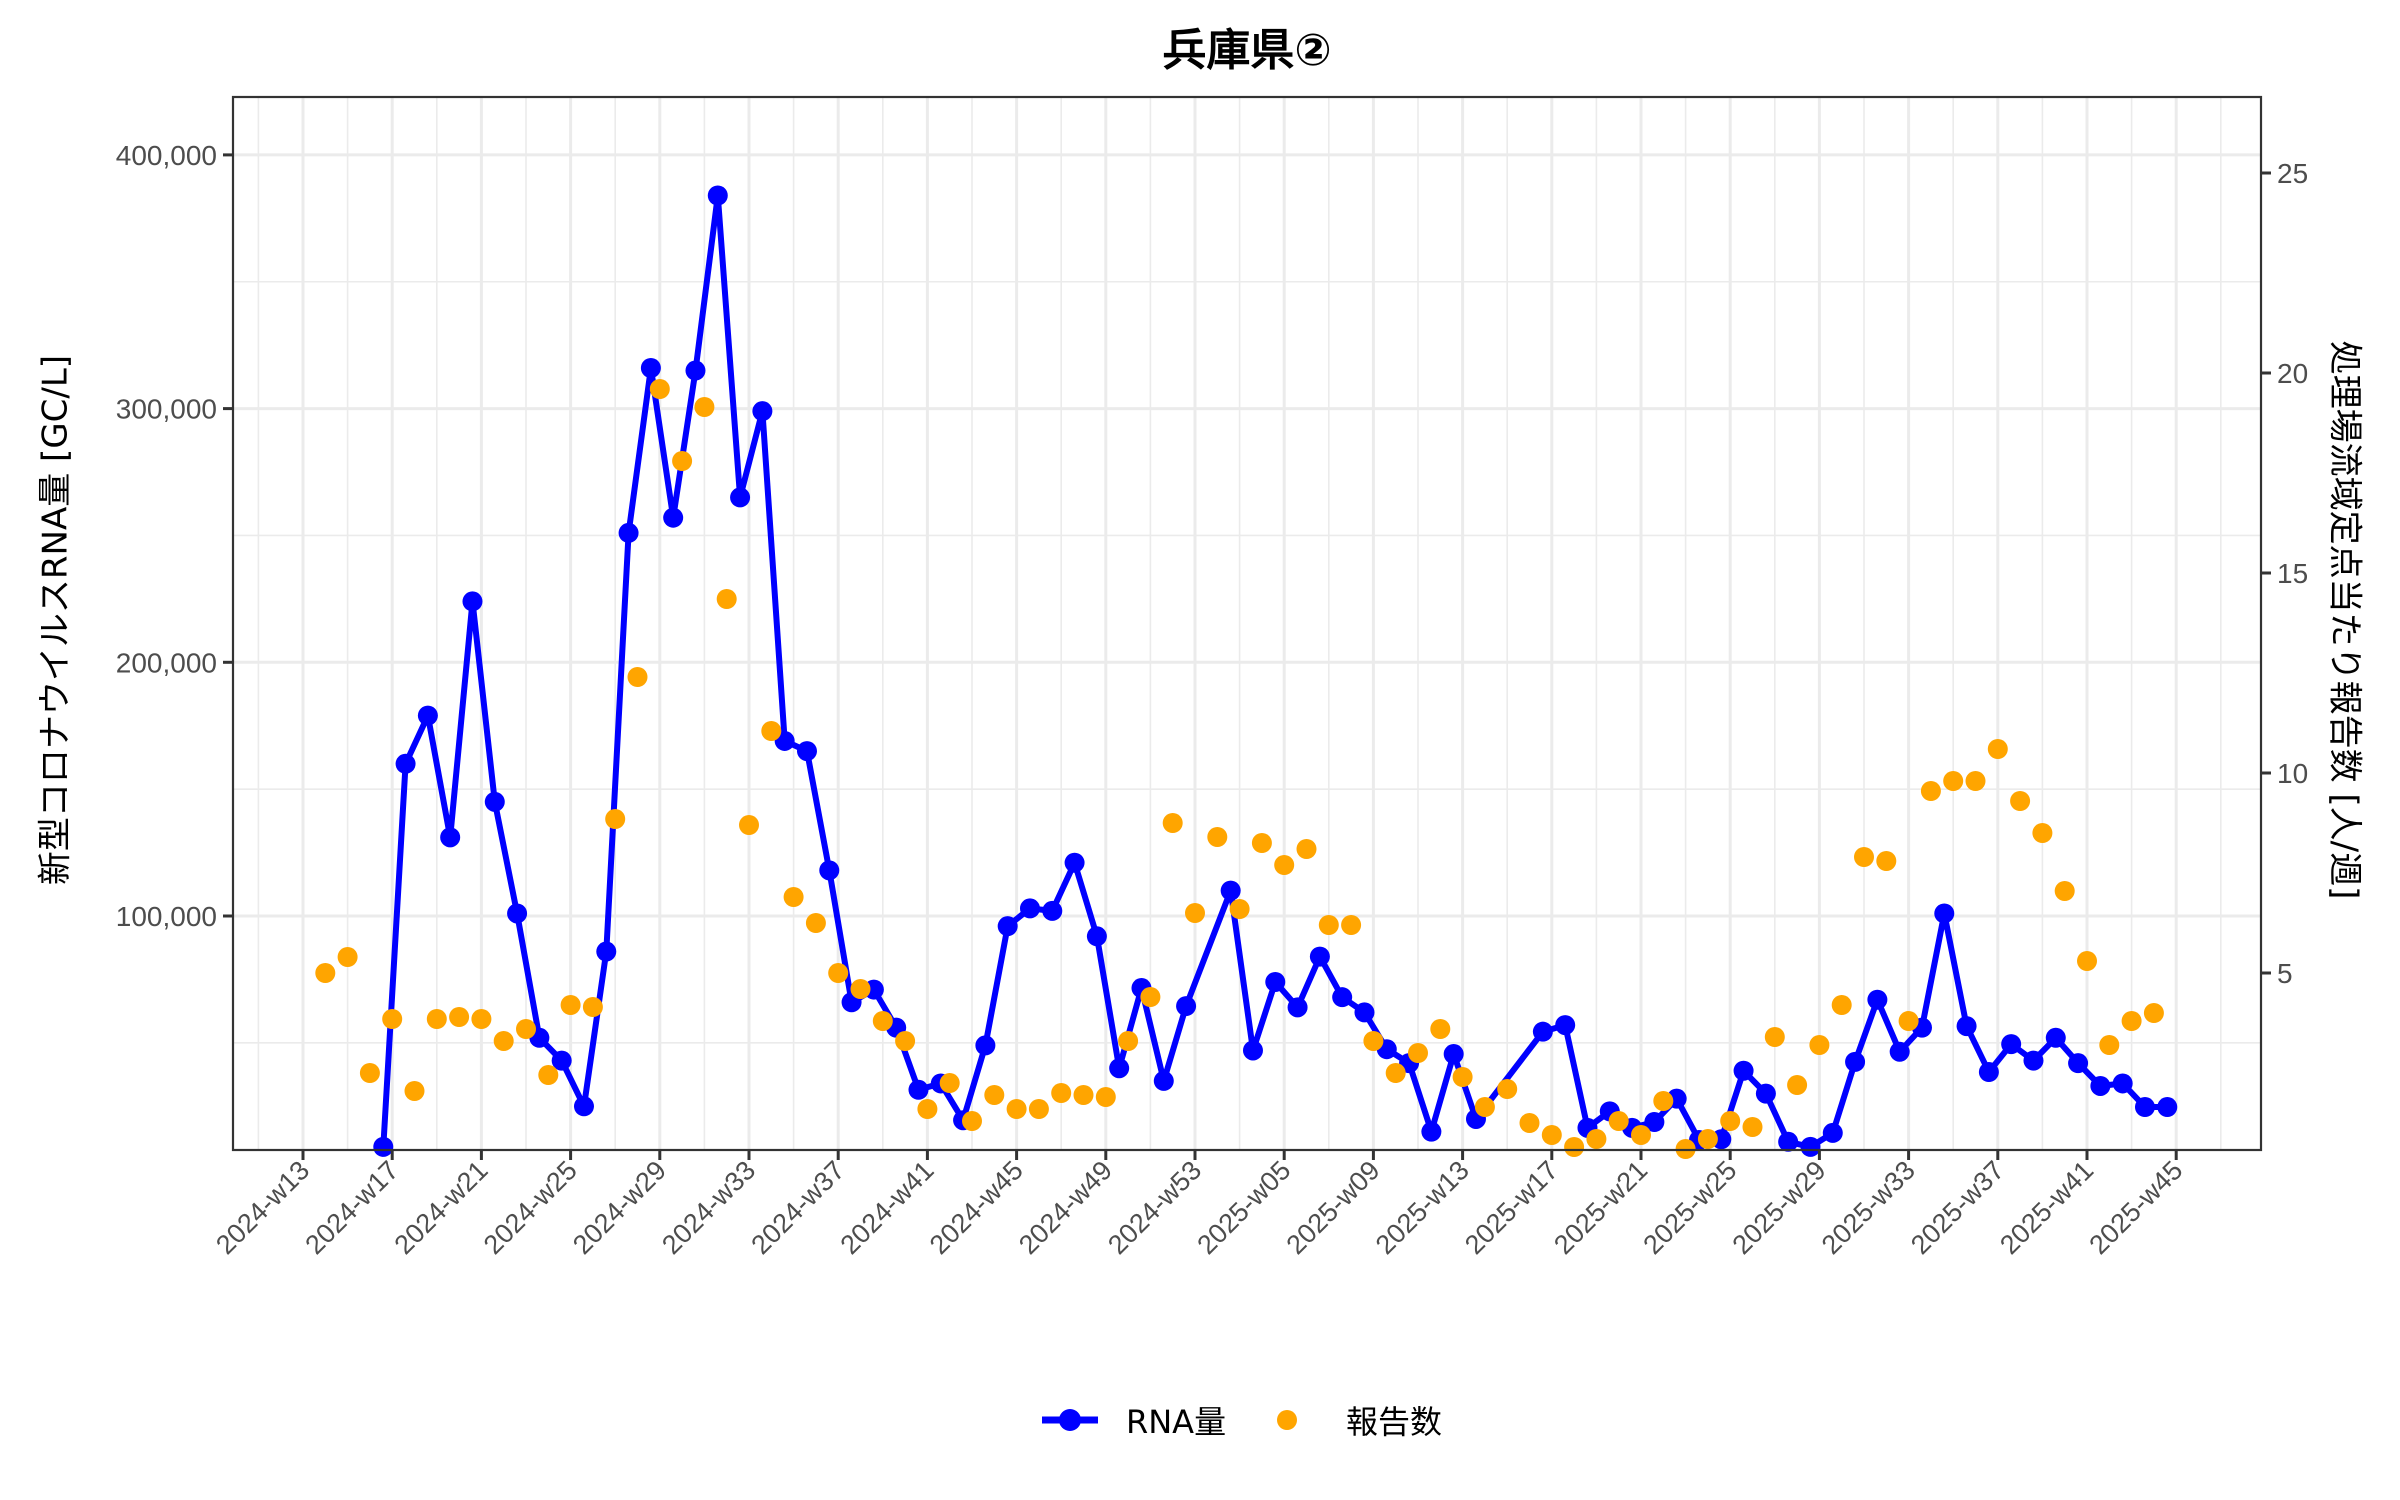 Image resolution: width=2400 pixels, height=1500 pixels. Describe the element at coordinates (1394, 1422) in the screenshot. I see `legend-label-reports: 報告数` at that location.